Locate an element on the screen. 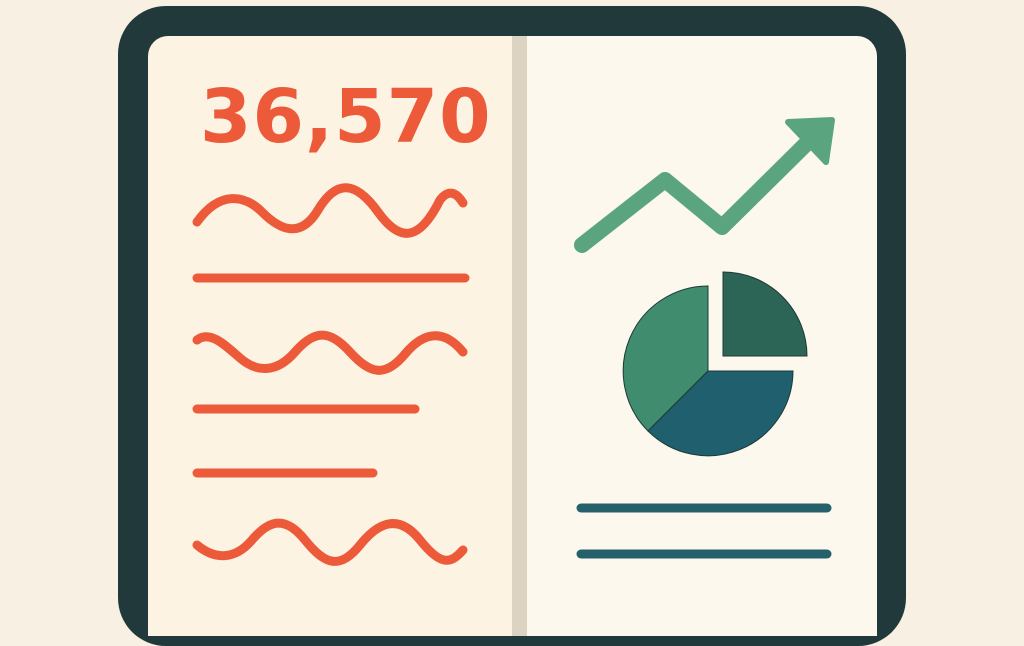 The image size is (1024, 646). metric-value: 36,570 is located at coordinates (346, 117).